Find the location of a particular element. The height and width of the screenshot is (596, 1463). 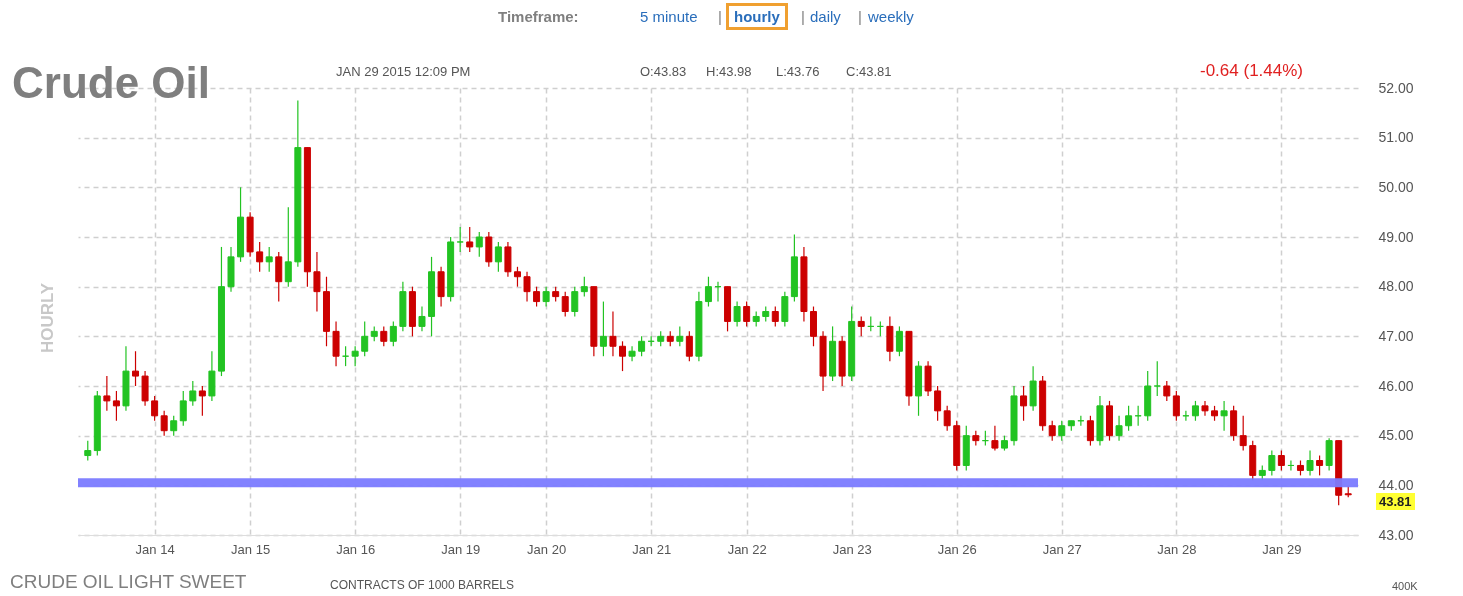

text: weekly is located at coordinates (891, 16).